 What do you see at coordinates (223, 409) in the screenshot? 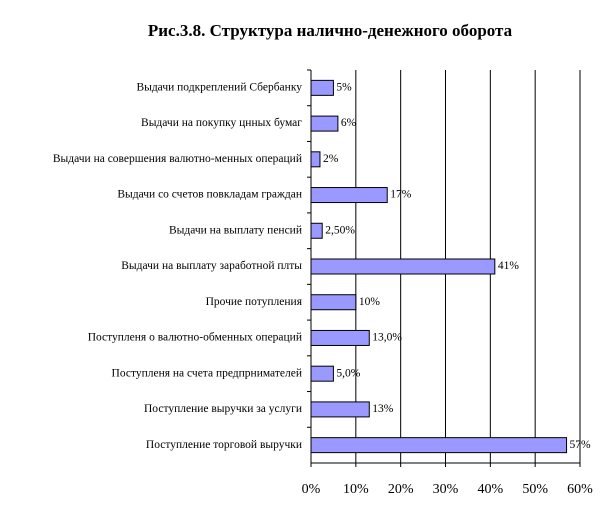
I see `y-tick-label: Поступление выручки за услуги` at bounding box center [223, 409].